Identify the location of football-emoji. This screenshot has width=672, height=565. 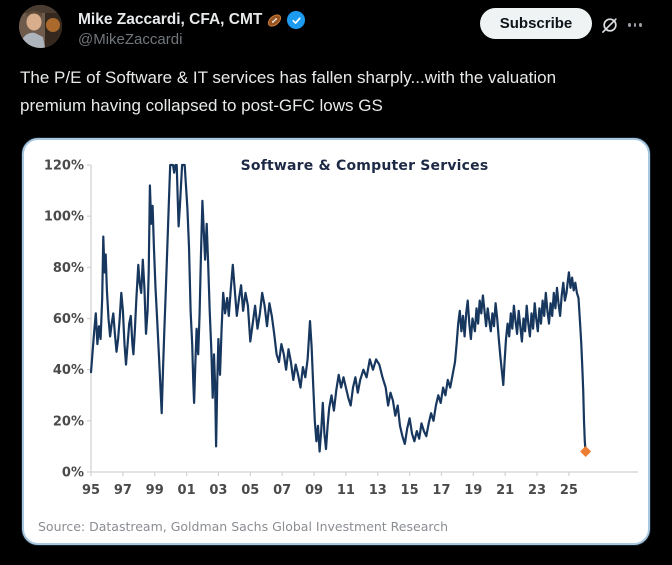
(274, 20).